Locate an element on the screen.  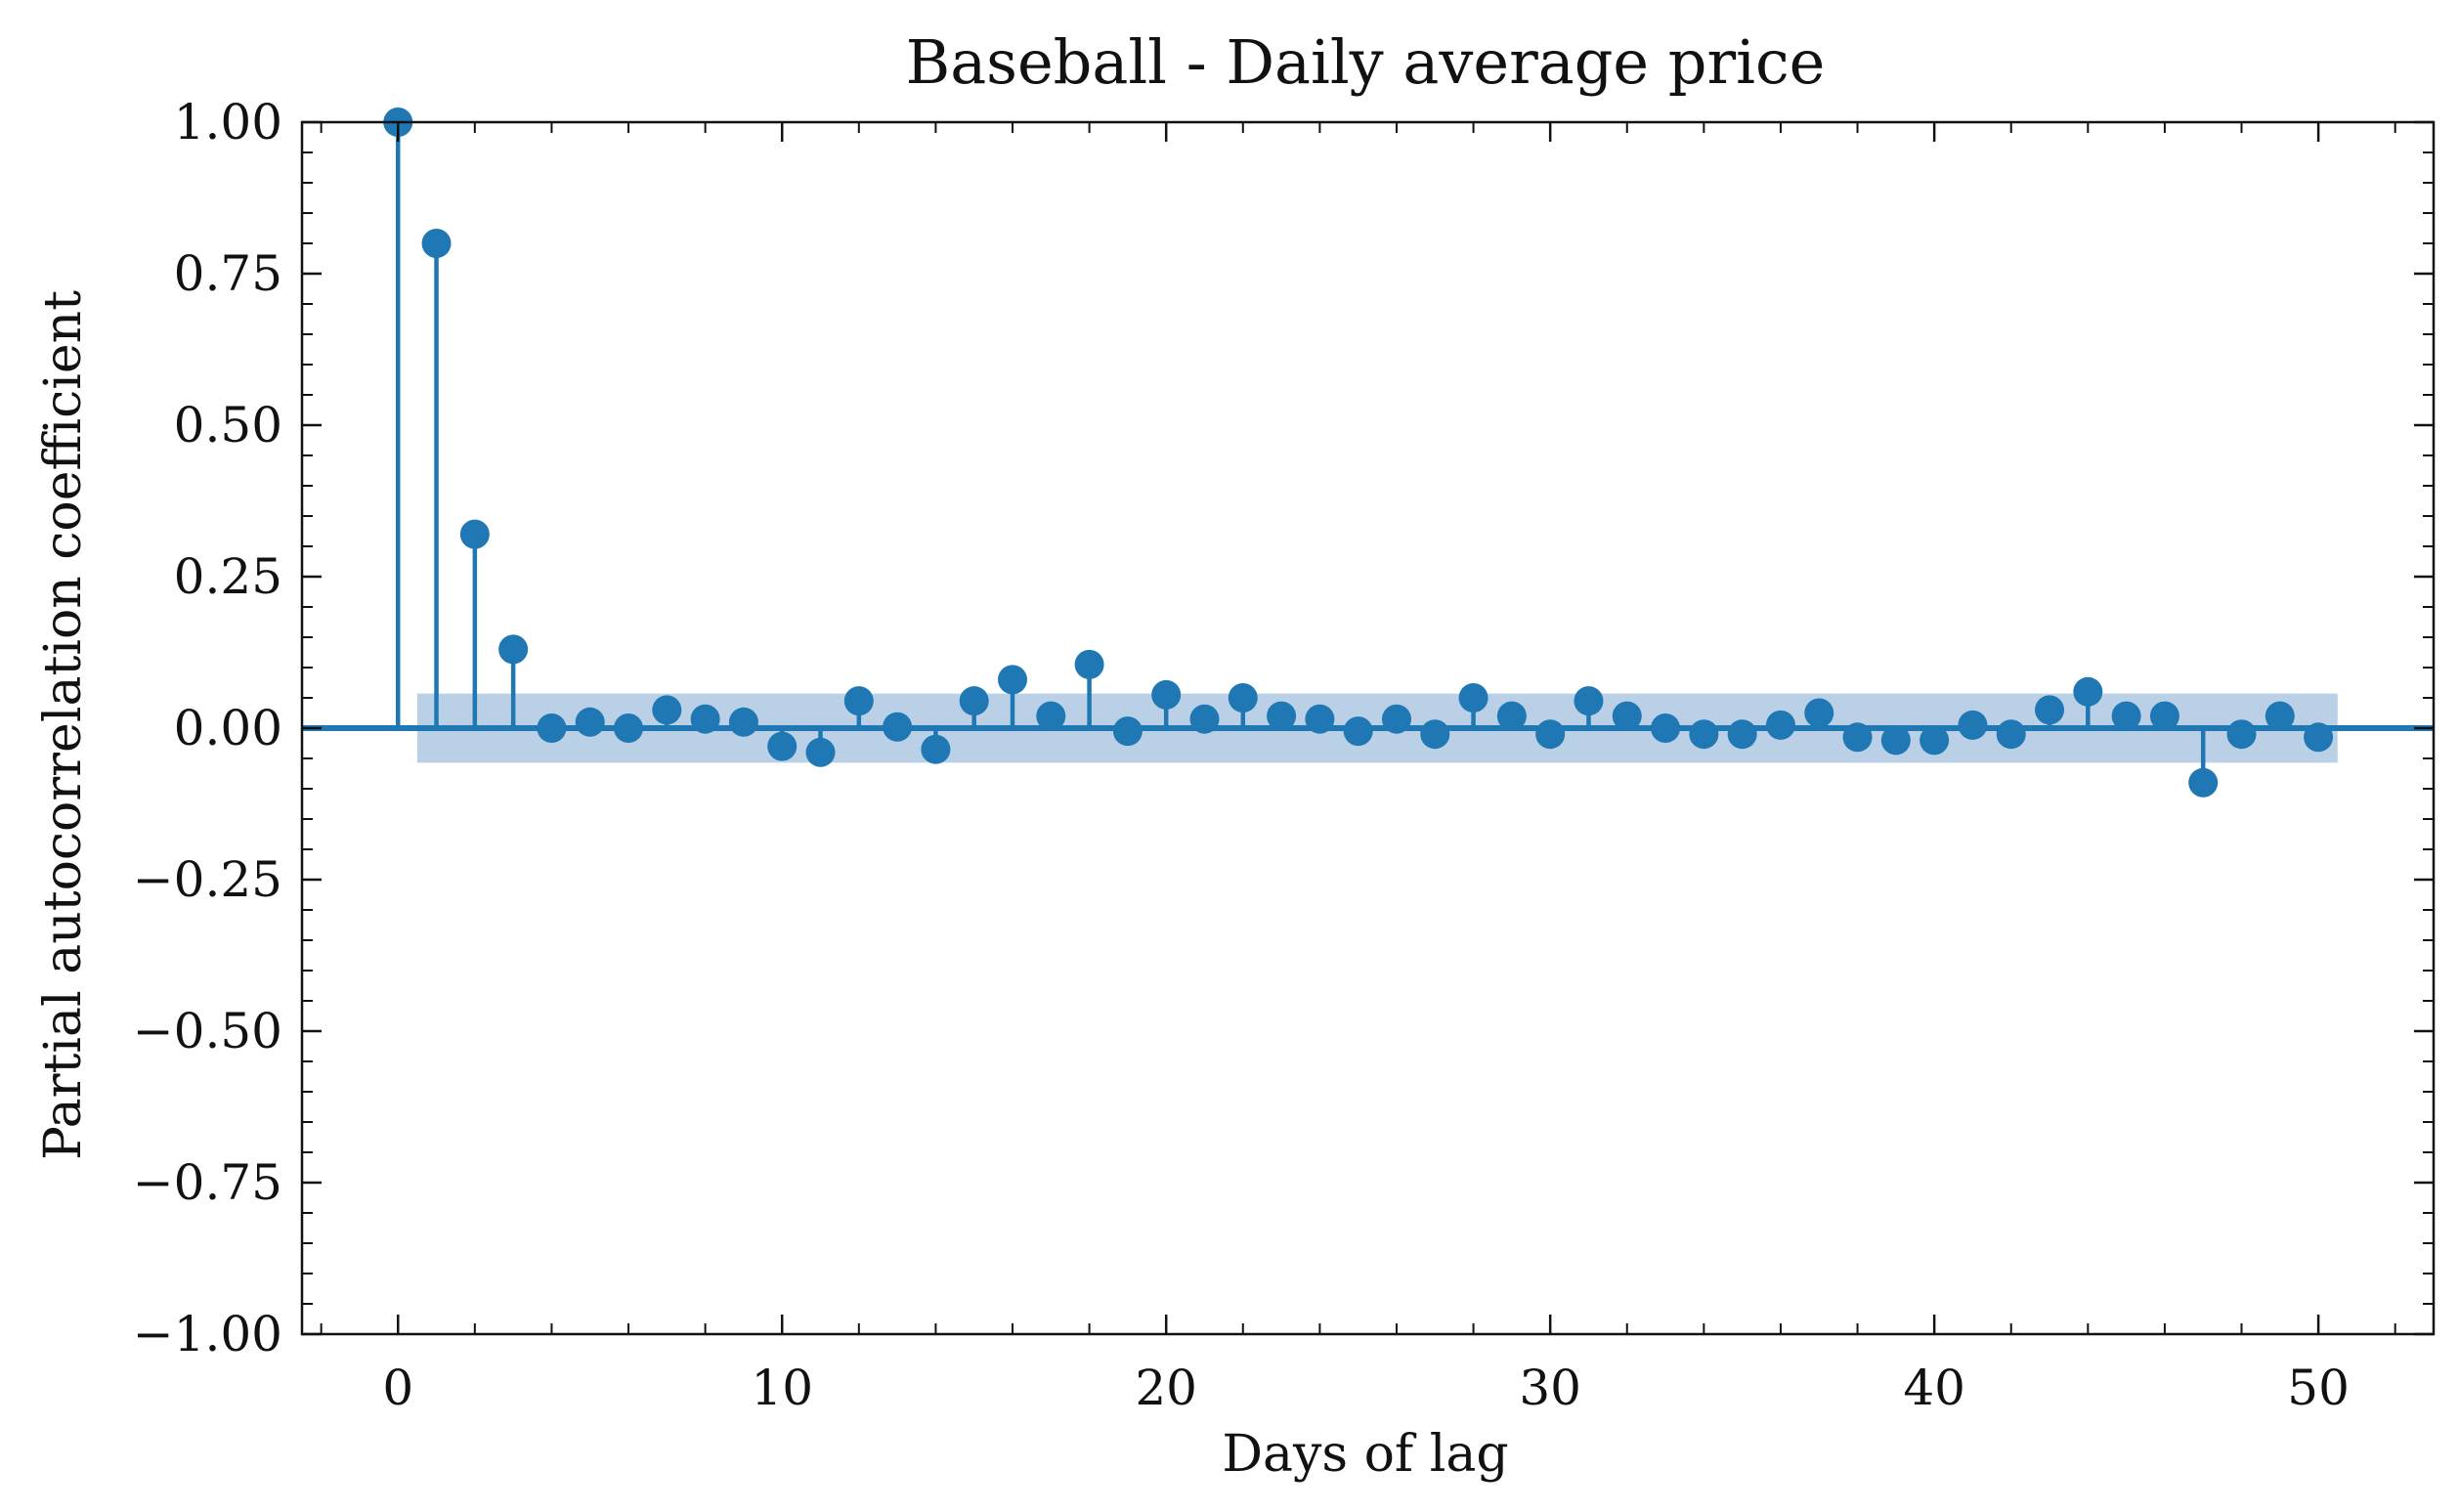
x-tick-label: 30 is located at coordinates (1550, 1388).